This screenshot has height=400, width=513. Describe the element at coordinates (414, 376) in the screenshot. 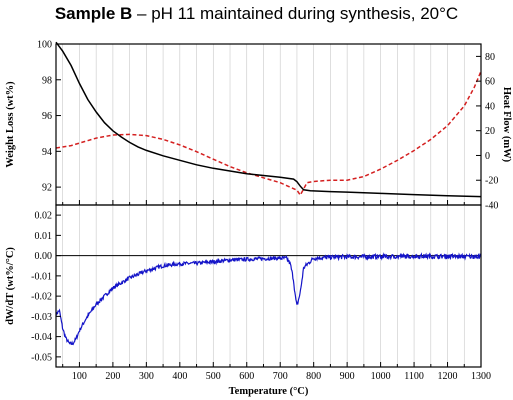

I see `x-tick-label: 1100` at that location.